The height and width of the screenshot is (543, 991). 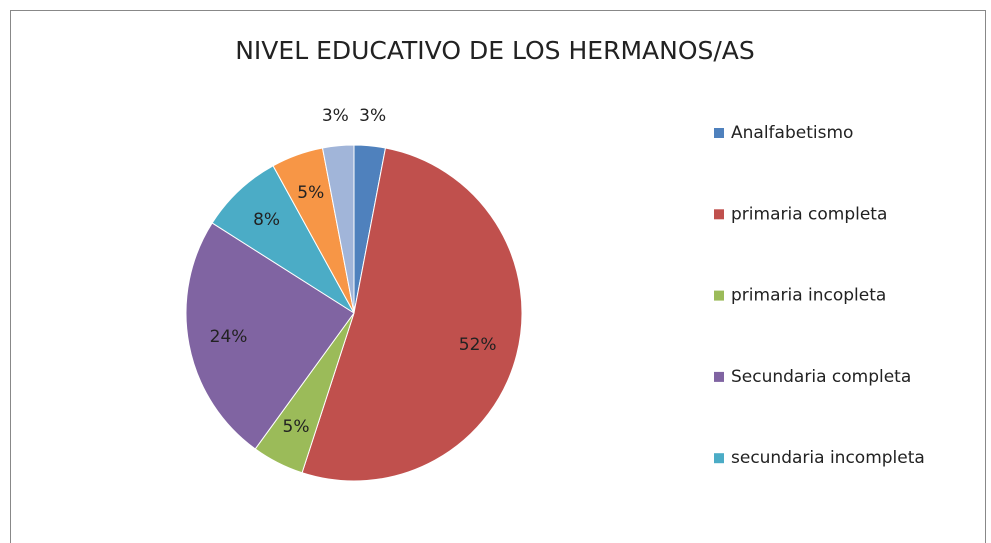 I want to click on legend-label: Analfabetismo, so click(x=792, y=133).